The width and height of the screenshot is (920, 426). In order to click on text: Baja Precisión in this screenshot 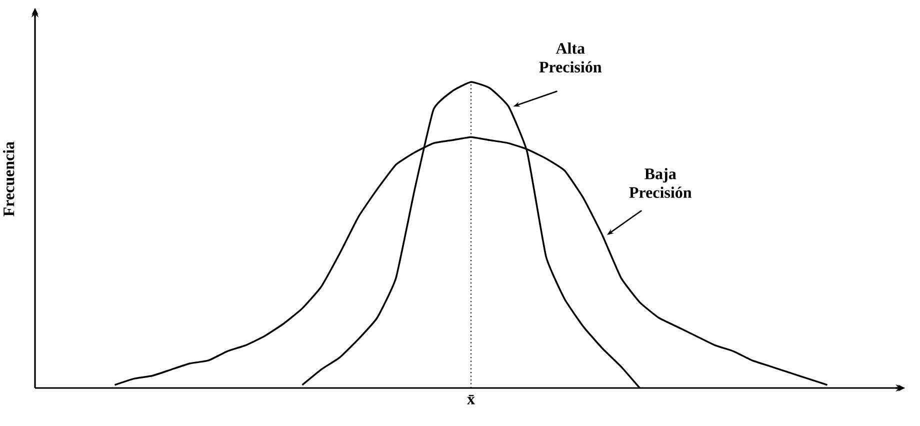, I will do `click(660, 183)`.